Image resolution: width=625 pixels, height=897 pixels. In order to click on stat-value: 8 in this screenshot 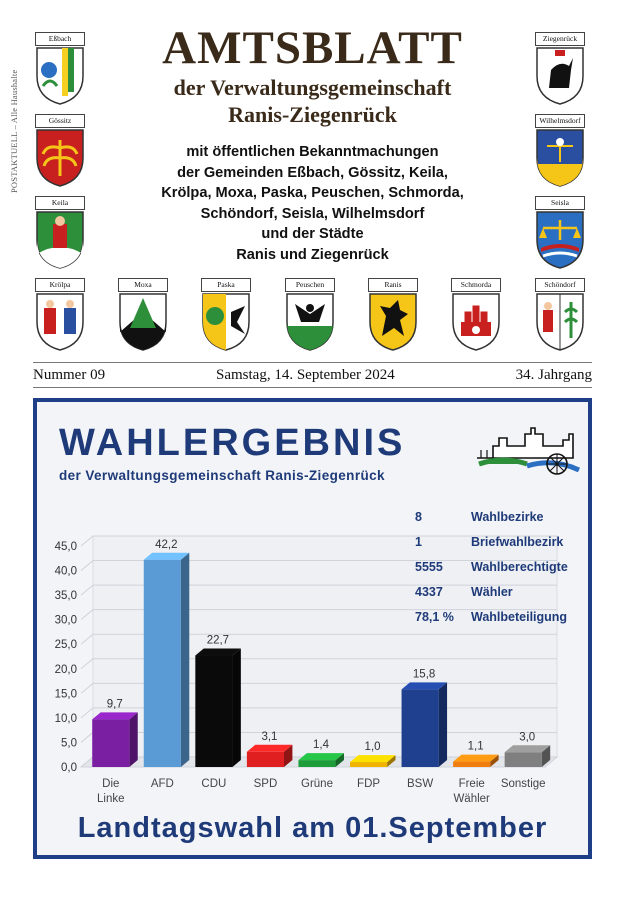, I will do `click(418, 517)`.